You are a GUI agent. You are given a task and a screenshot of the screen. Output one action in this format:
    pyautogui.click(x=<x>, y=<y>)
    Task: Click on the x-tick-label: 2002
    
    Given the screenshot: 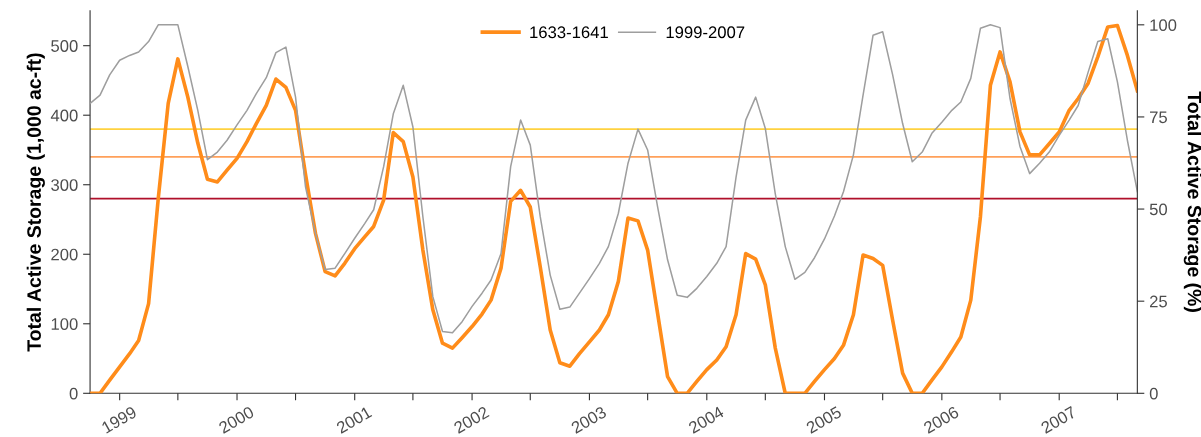 What is the action you would take?
    pyautogui.click(x=471, y=419)
    